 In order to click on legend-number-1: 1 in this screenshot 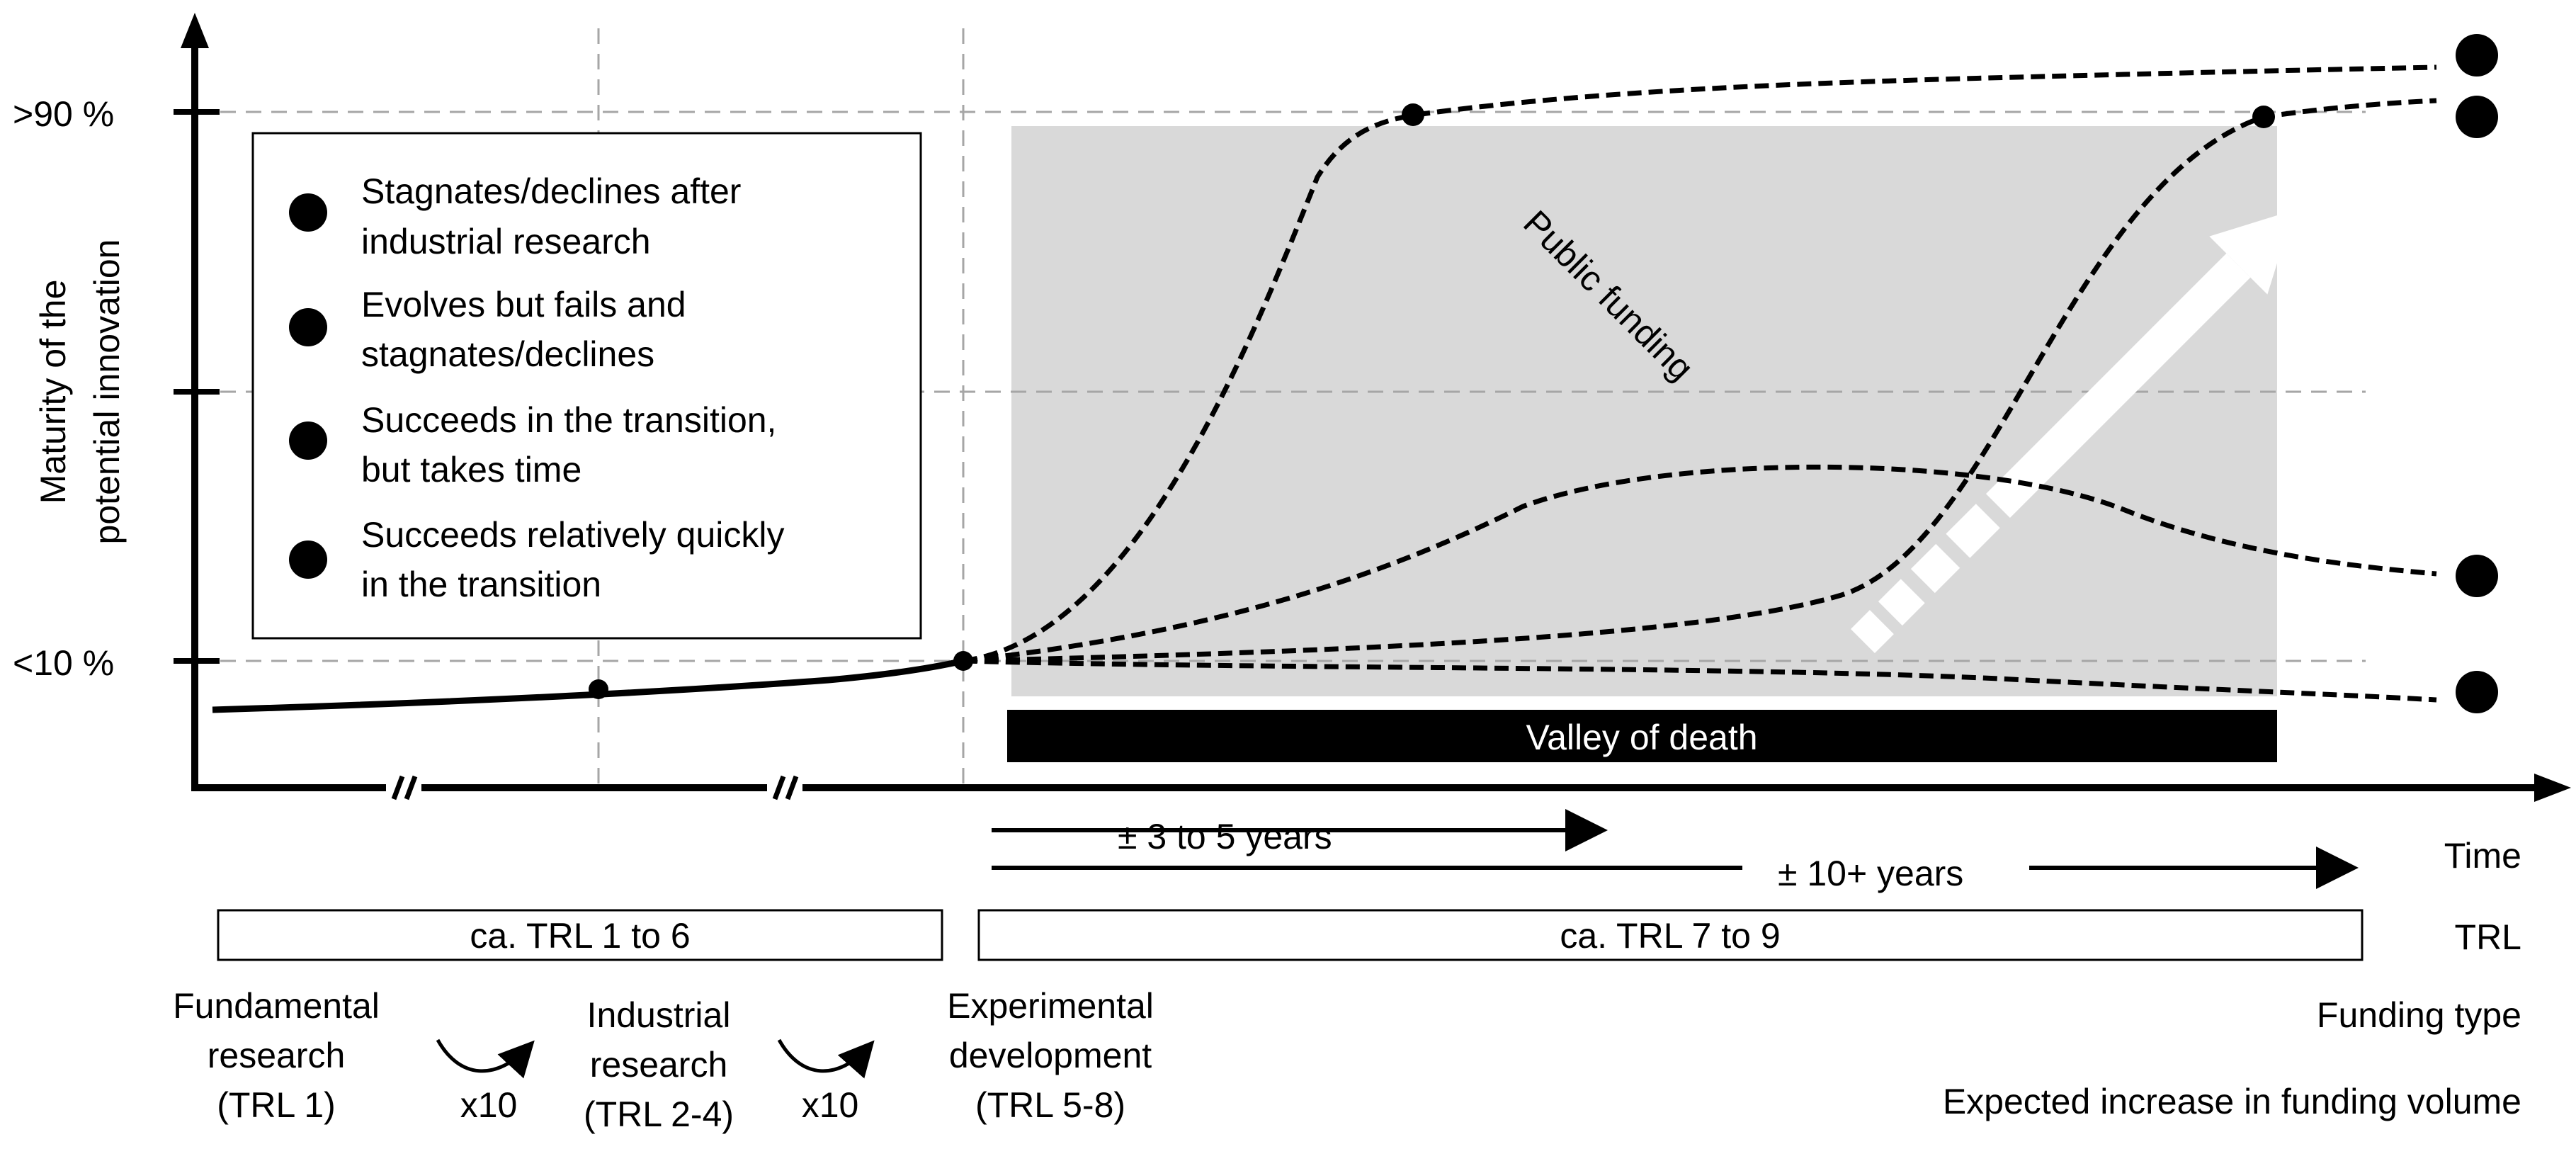, I will do `click(308, 213)`.